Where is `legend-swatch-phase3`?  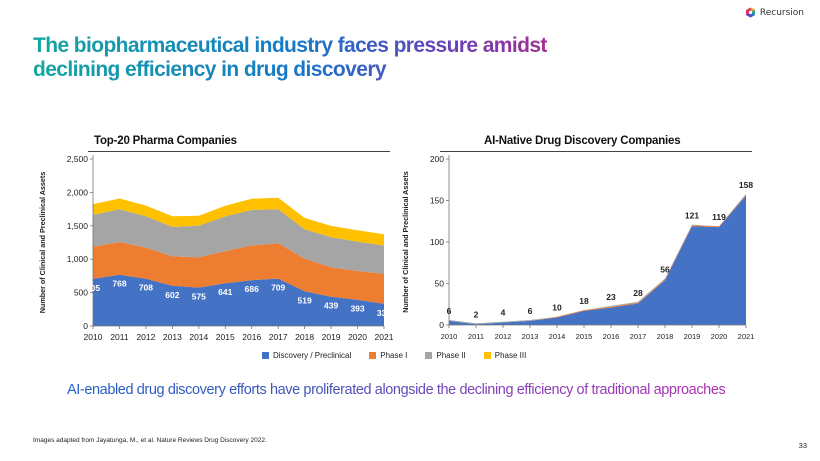
legend-swatch-phase3 is located at coordinates (487, 355).